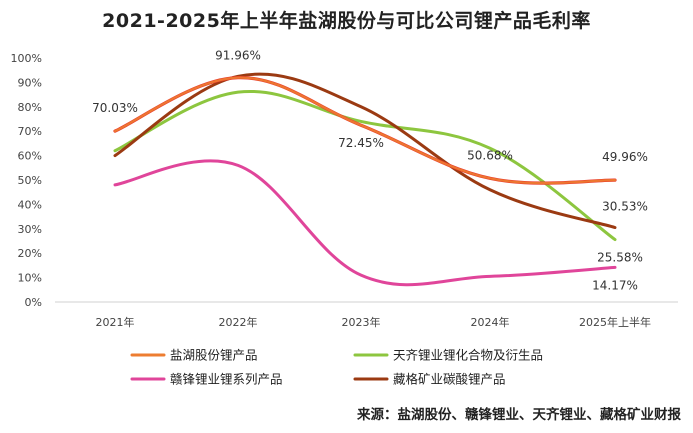 Image resolution: width=693 pixels, height=433 pixels. Describe the element at coordinates (30, 156) in the screenshot. I see `y-tick-label: 60%` at that location.